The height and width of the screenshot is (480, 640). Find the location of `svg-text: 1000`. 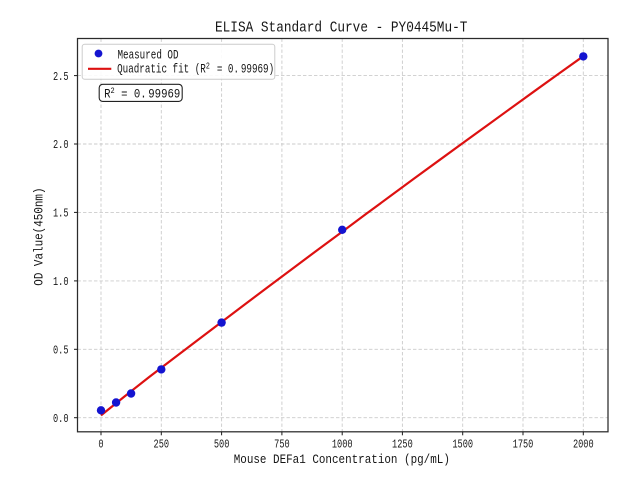

svg-text: 1000 is located at coordinates (342, 445).